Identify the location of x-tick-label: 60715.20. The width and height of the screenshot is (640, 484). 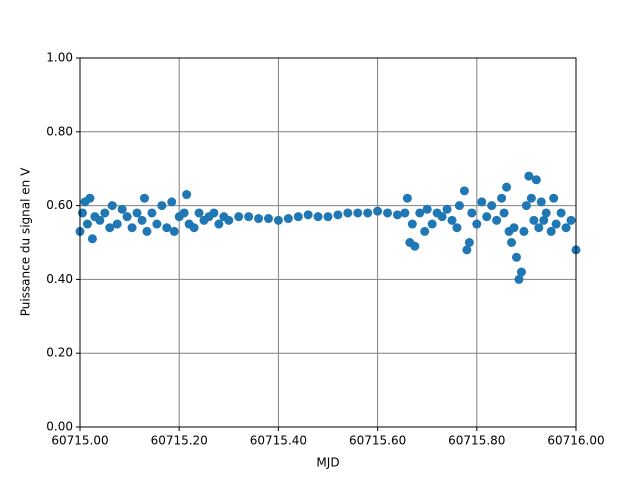
(179, 441).